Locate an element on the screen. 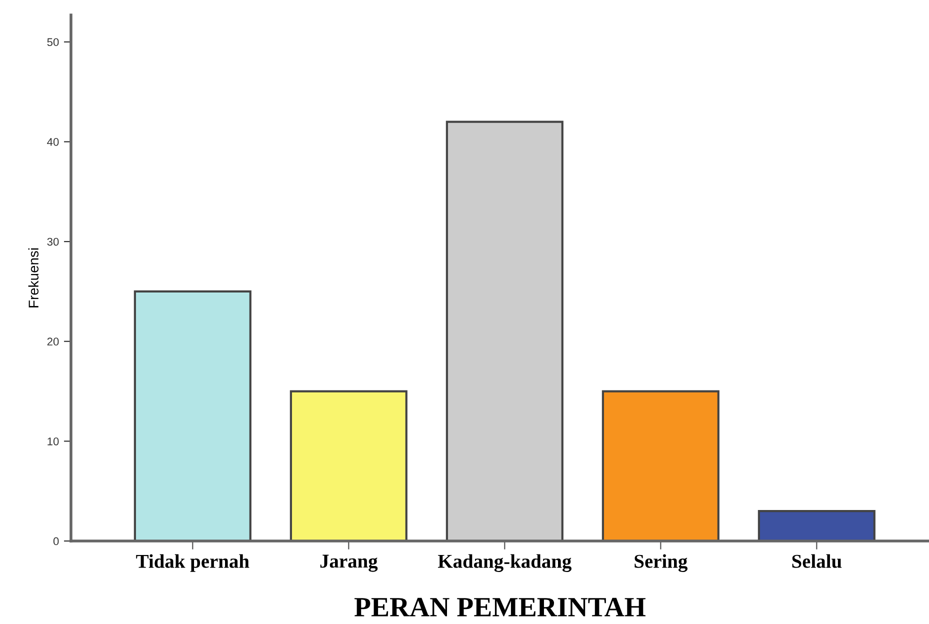 This screenshot has height=624, width=929. x-tick-label: Jarang is located at coordinates (349, 563).